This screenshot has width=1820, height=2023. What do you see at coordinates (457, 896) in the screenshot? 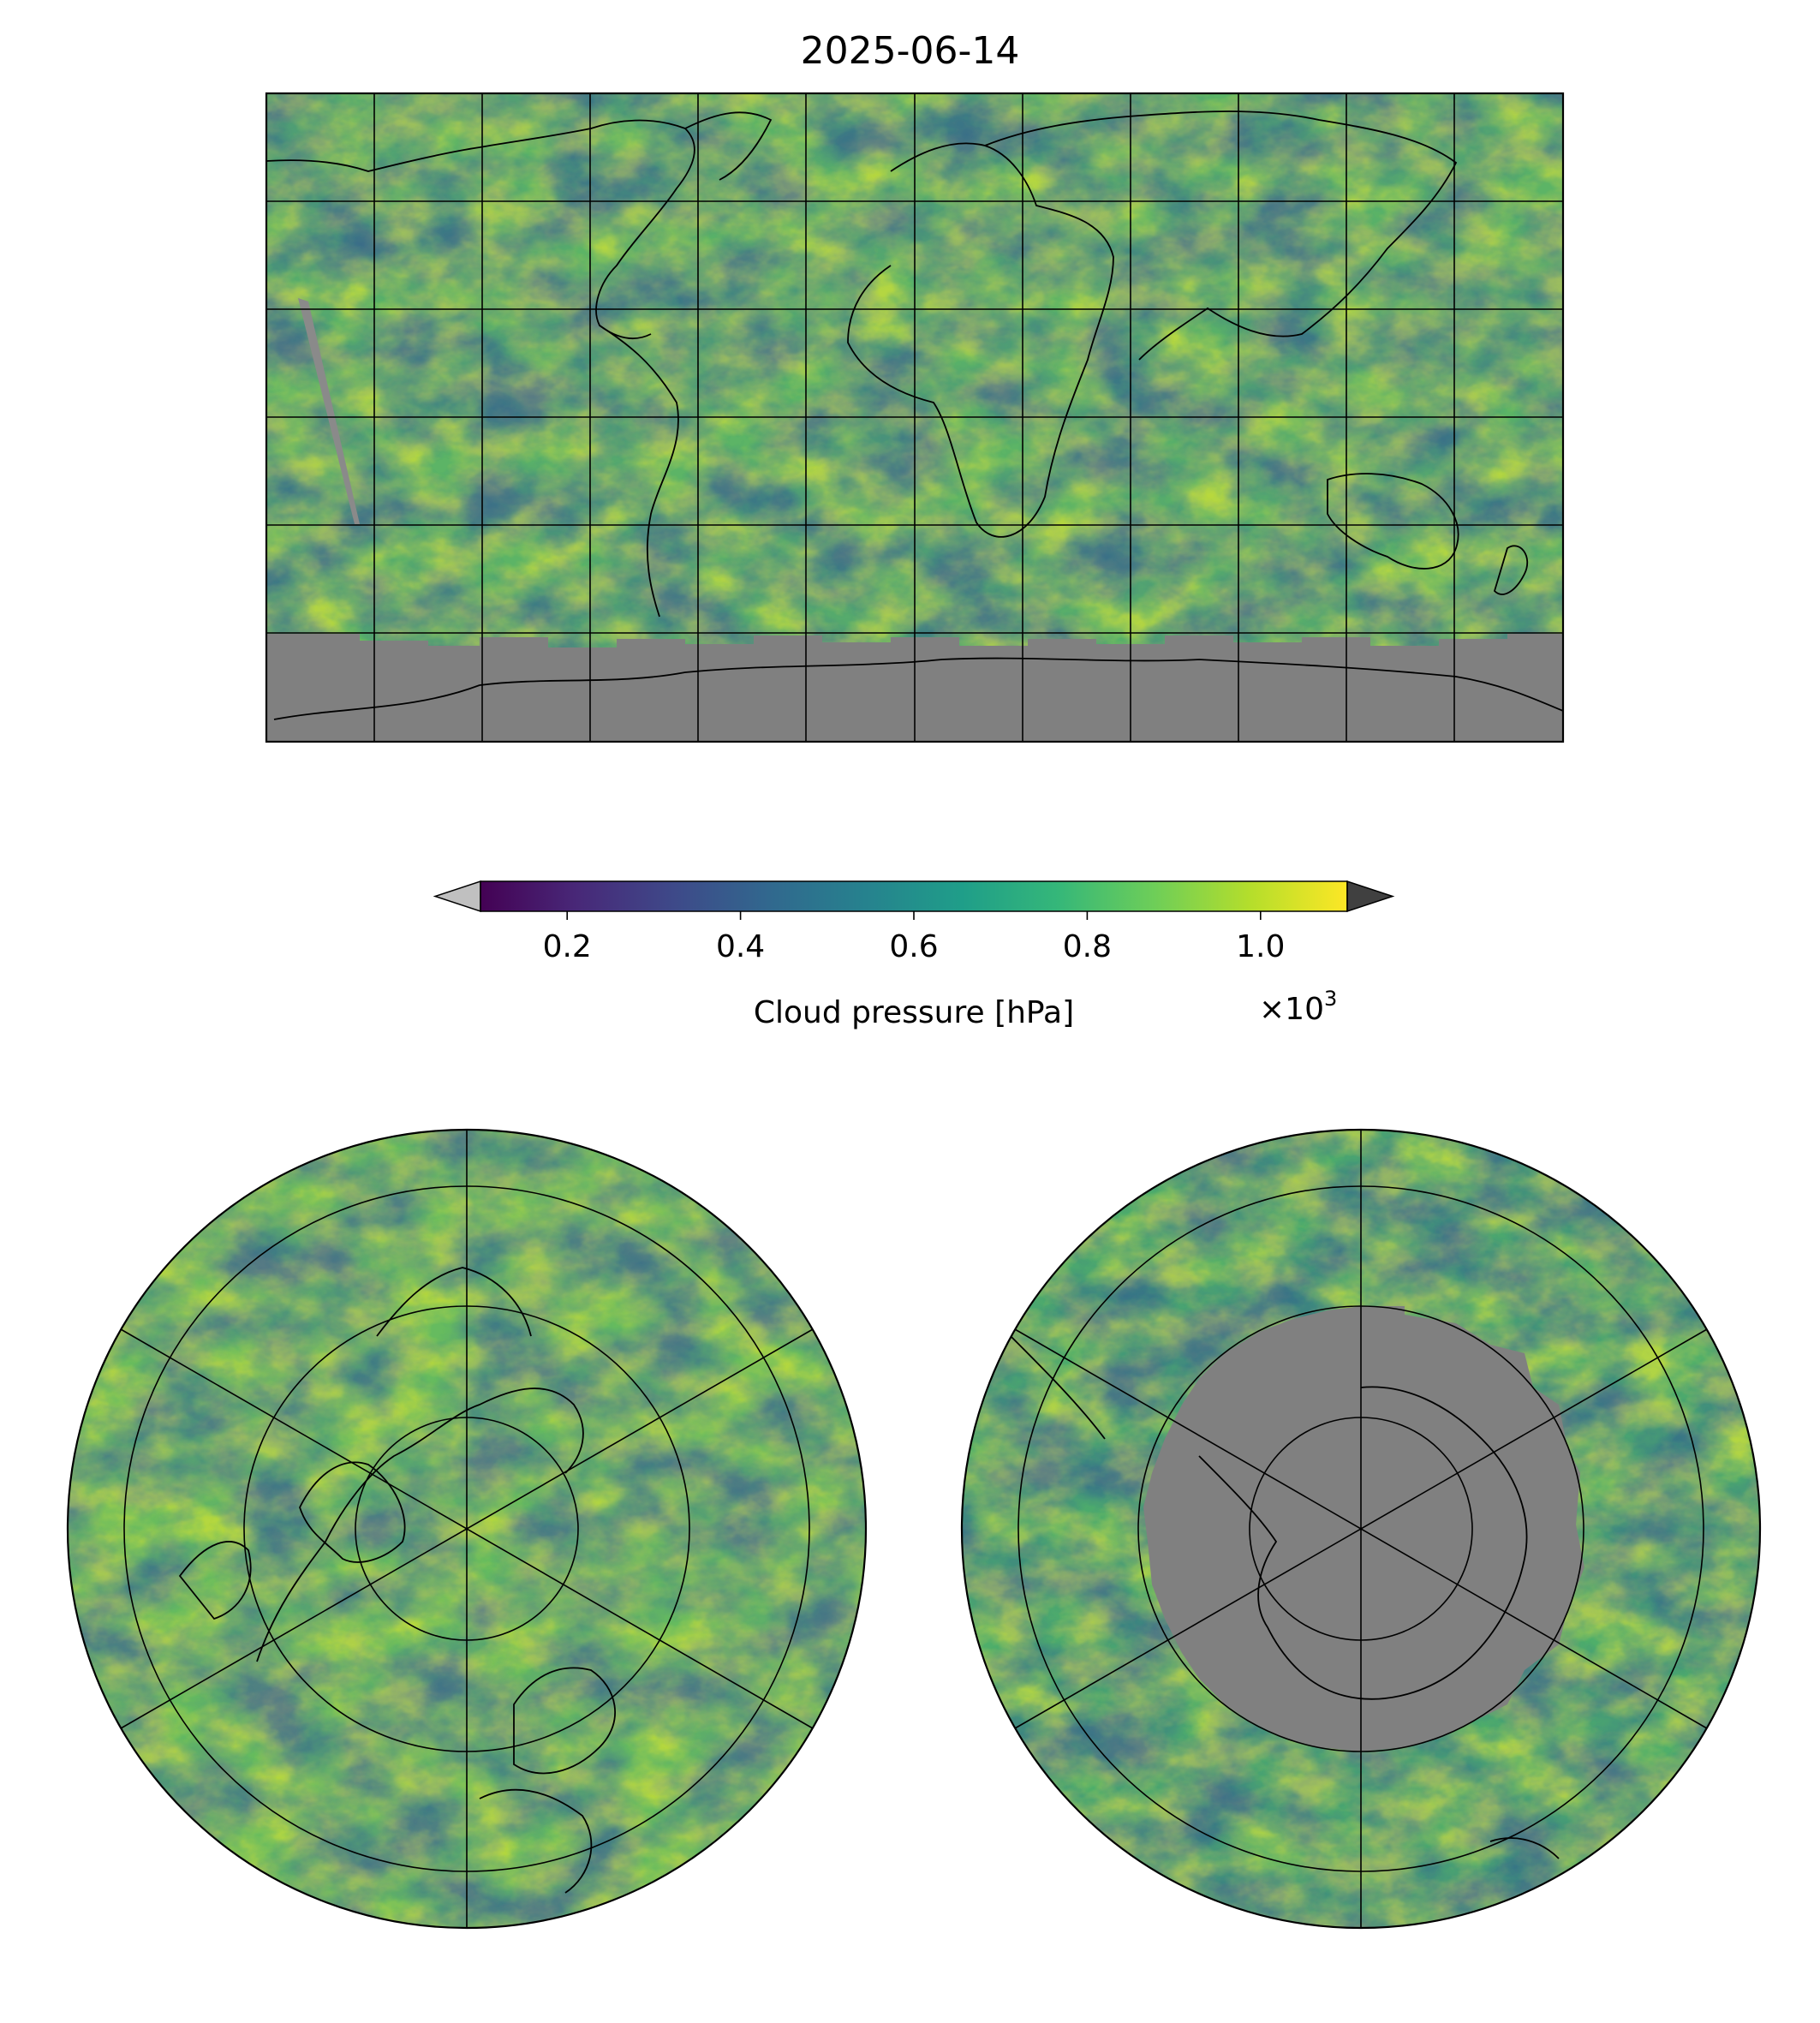
I see `colorbar-under-extend` at bounding box center [457, 896].